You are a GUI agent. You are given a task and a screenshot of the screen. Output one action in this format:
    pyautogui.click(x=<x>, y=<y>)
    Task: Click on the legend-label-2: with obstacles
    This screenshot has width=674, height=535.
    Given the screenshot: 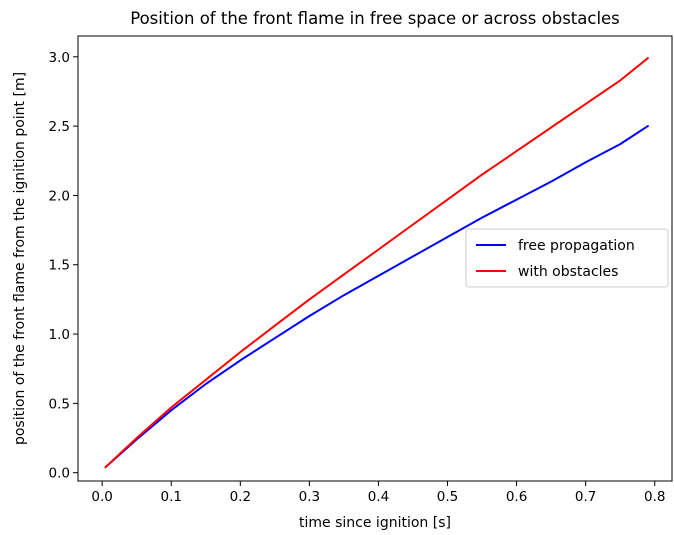 What is the action you would take?
    pyautogui.click(x=568, y=272)
    